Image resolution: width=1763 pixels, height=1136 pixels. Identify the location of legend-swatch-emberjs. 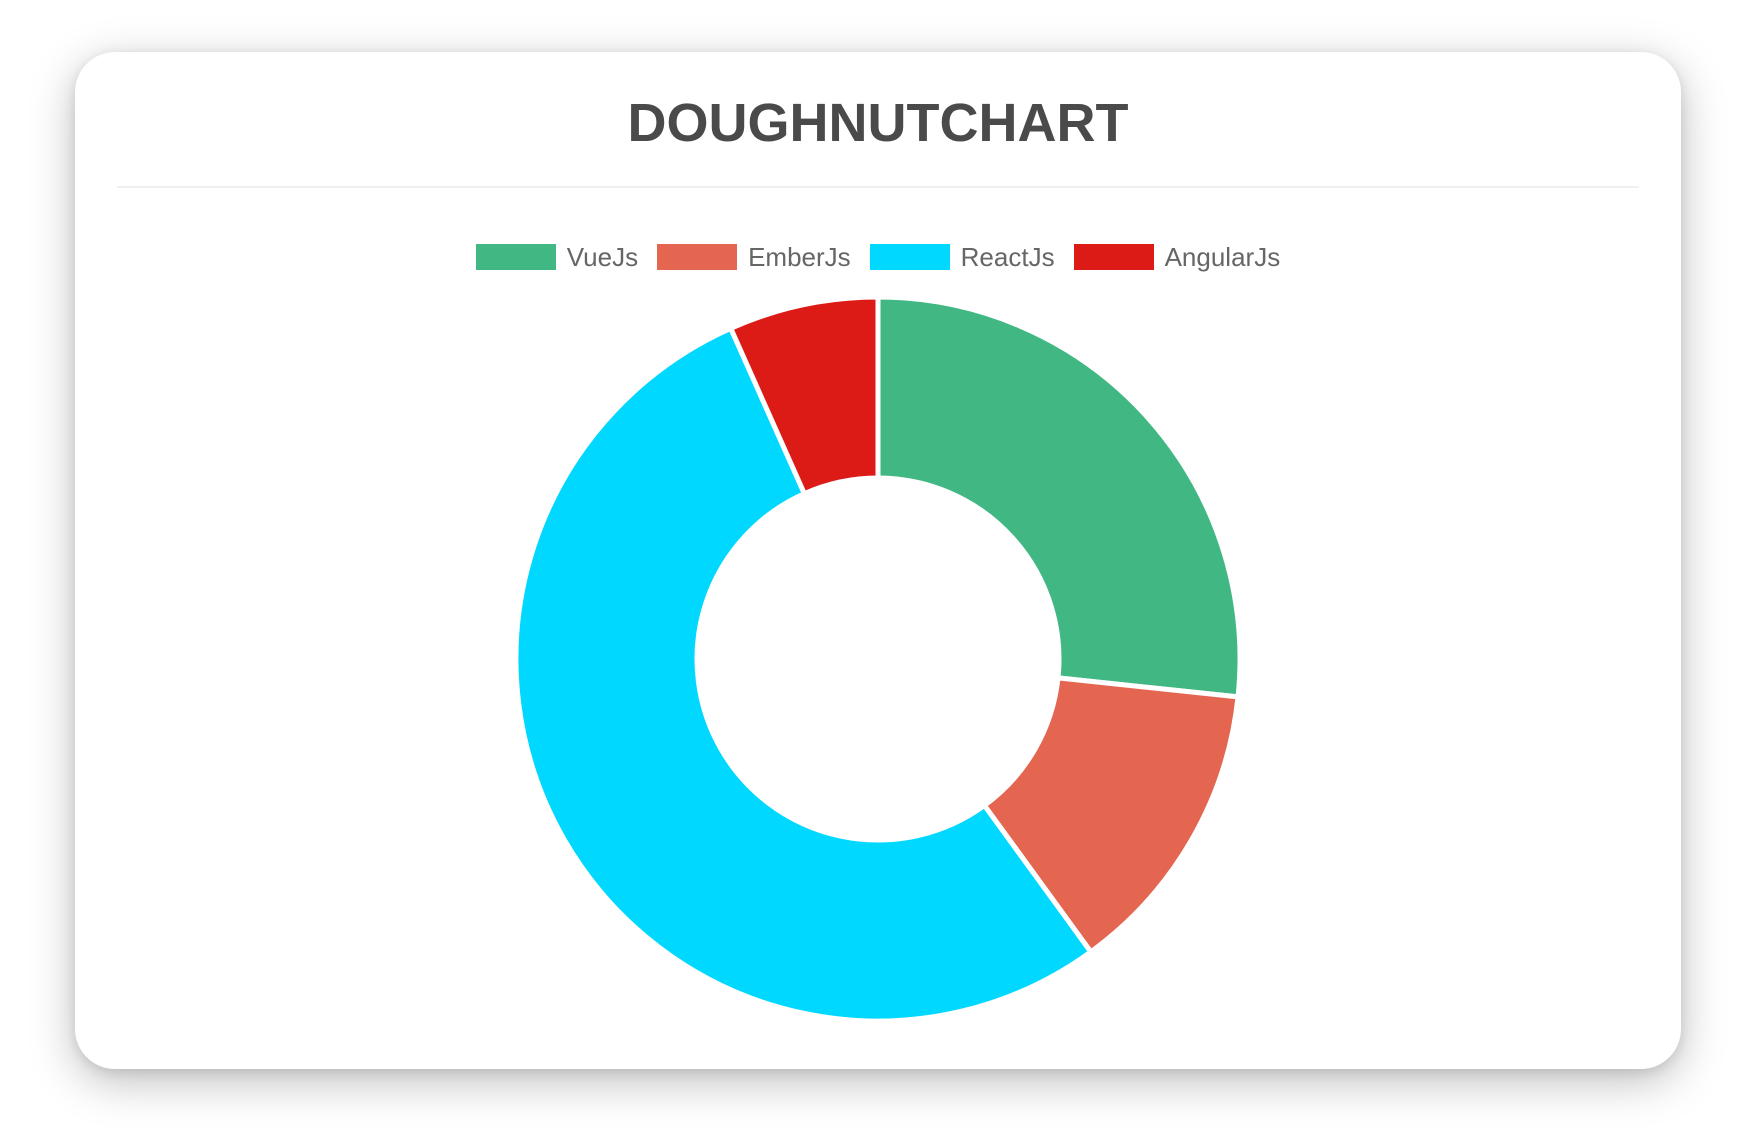
(697, 257).